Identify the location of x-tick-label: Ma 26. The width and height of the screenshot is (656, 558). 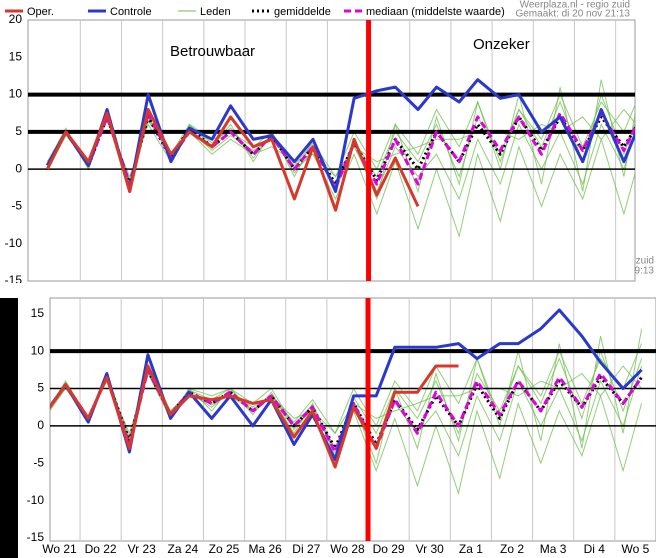
(265, 549).